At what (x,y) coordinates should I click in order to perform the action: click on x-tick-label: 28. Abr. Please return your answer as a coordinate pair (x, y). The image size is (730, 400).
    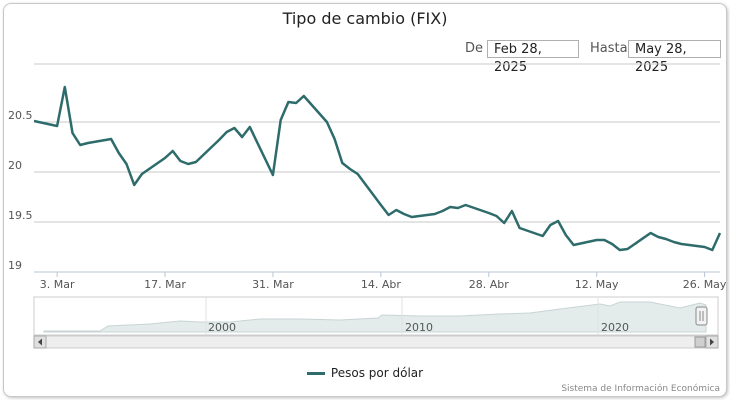
    Looking at the image, I should click on (489, 284).